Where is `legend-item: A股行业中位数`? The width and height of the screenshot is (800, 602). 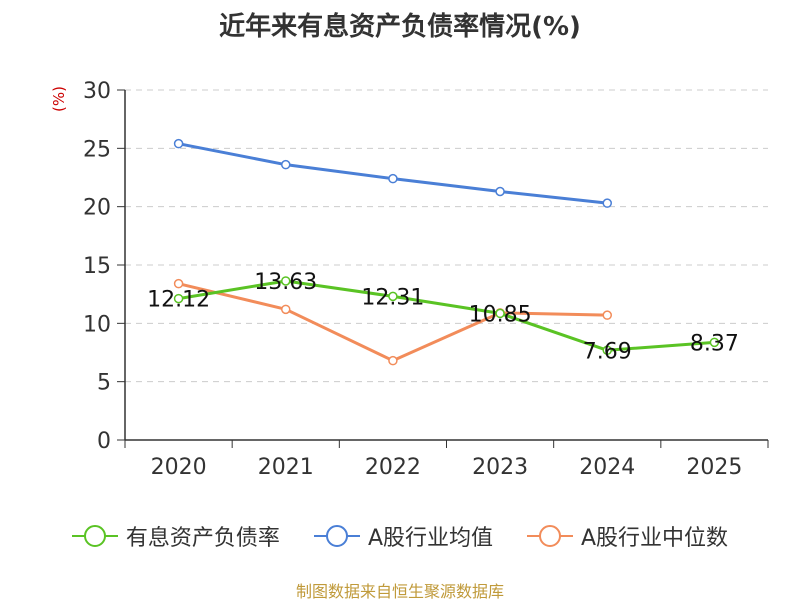
legend-item: A股行业中位数 is located at coordinates (627, 536).